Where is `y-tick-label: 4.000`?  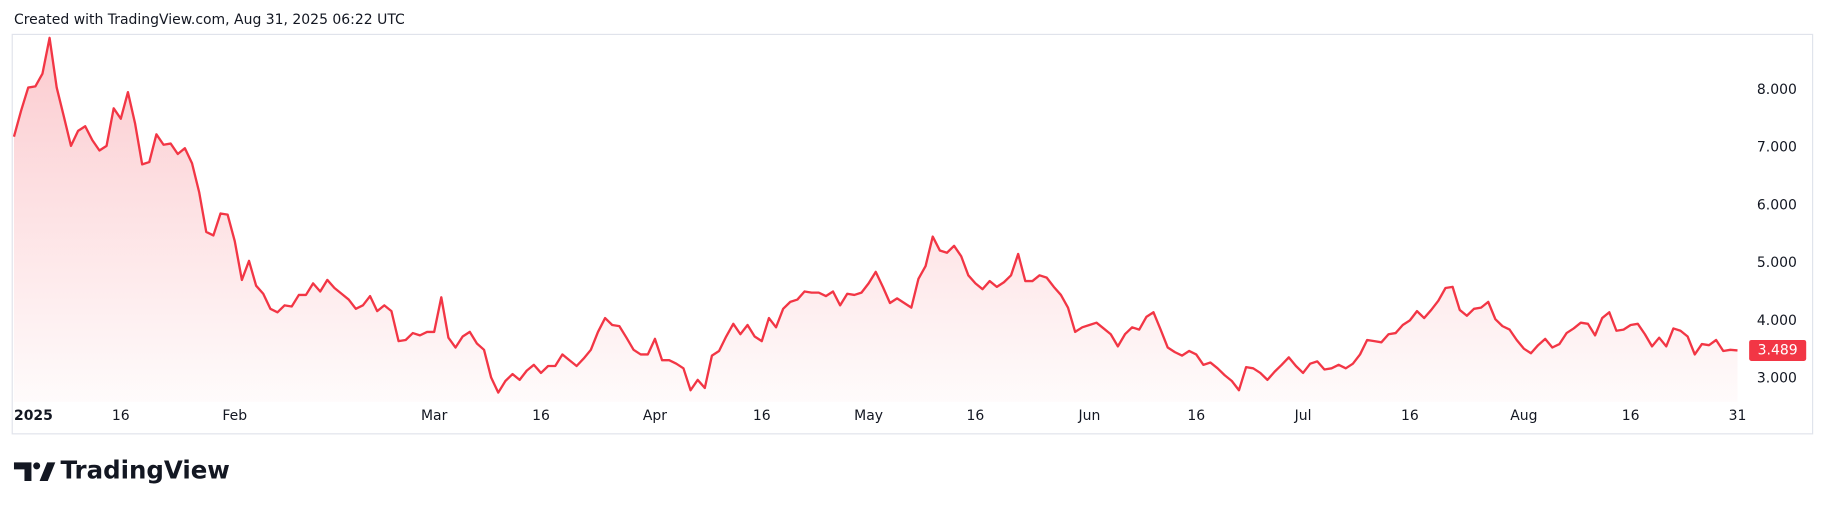 y-tick-label: 4.000 is located at coordinates (1777, 321).